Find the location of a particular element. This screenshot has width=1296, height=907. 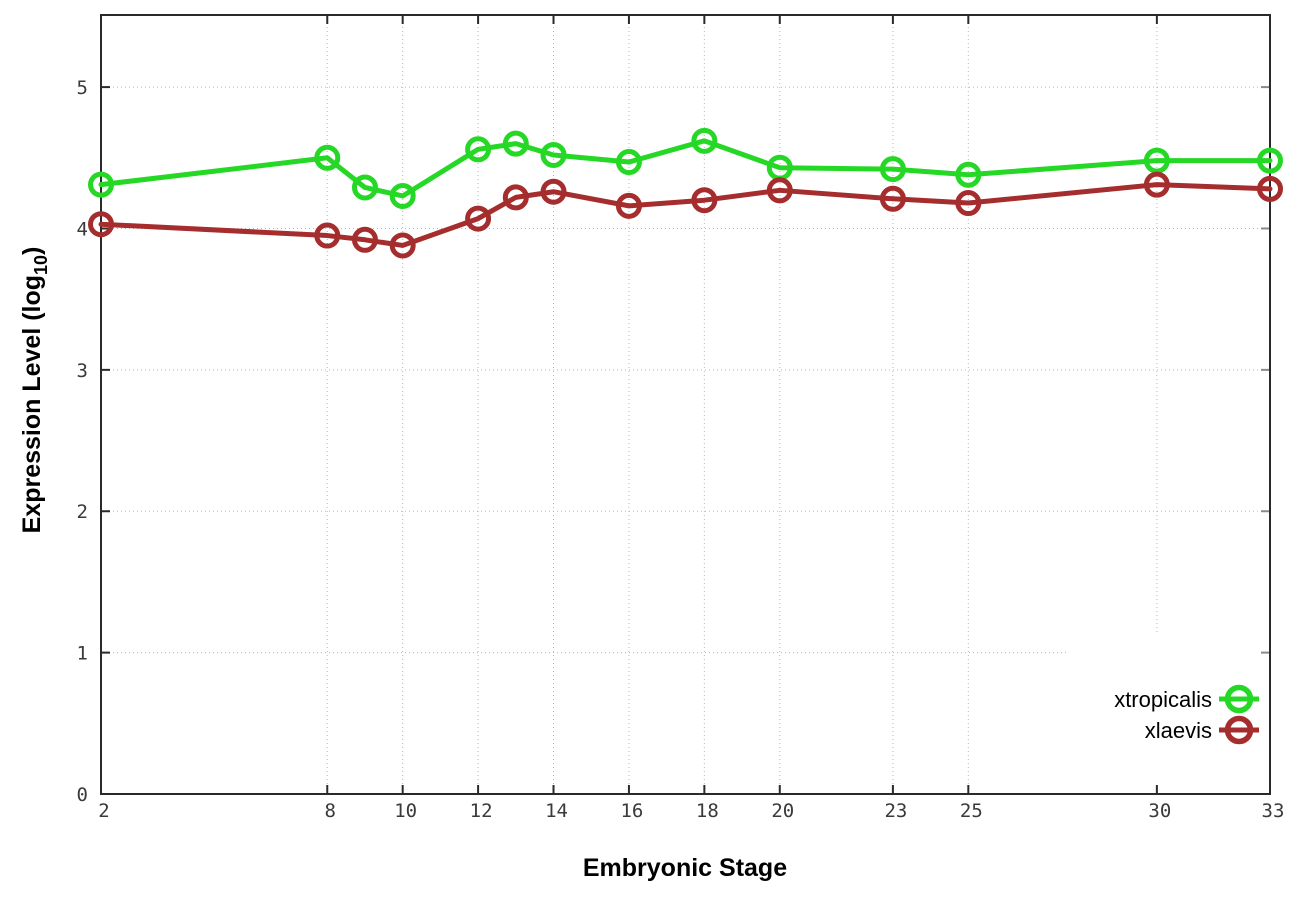

series-xlaevis is located at coordinates (685, 215).